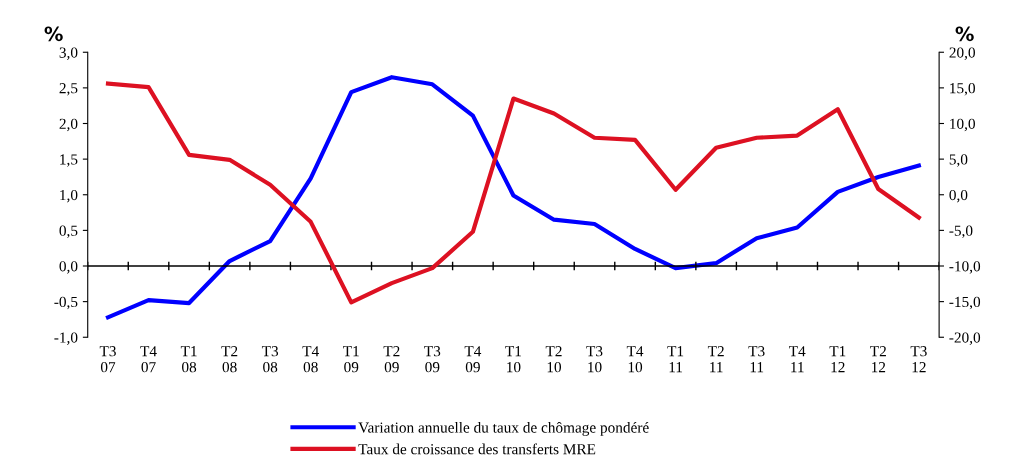  Describe the element at coordinates (148, 359) in the screenshot. I see `x-tick-label: T4 07` at that location.